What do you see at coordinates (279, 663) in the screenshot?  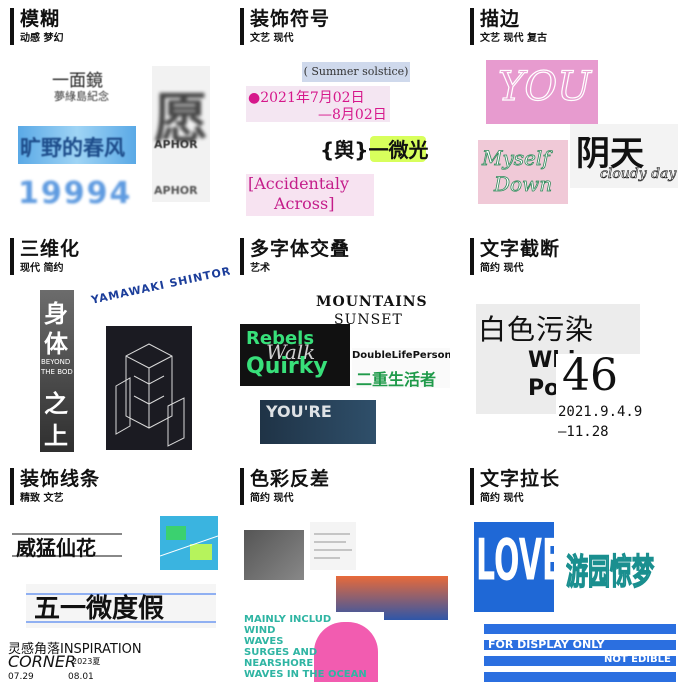 I see `sample-text: NEARSHORE` at bounding box center [279, 663].